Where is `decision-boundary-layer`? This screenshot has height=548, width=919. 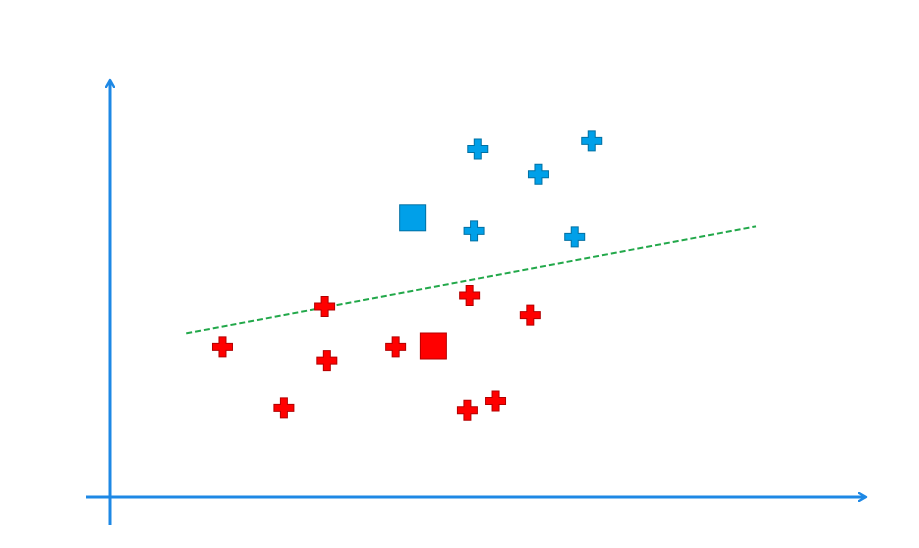
decision-boundary-layer is located at coordinates (471, 280).